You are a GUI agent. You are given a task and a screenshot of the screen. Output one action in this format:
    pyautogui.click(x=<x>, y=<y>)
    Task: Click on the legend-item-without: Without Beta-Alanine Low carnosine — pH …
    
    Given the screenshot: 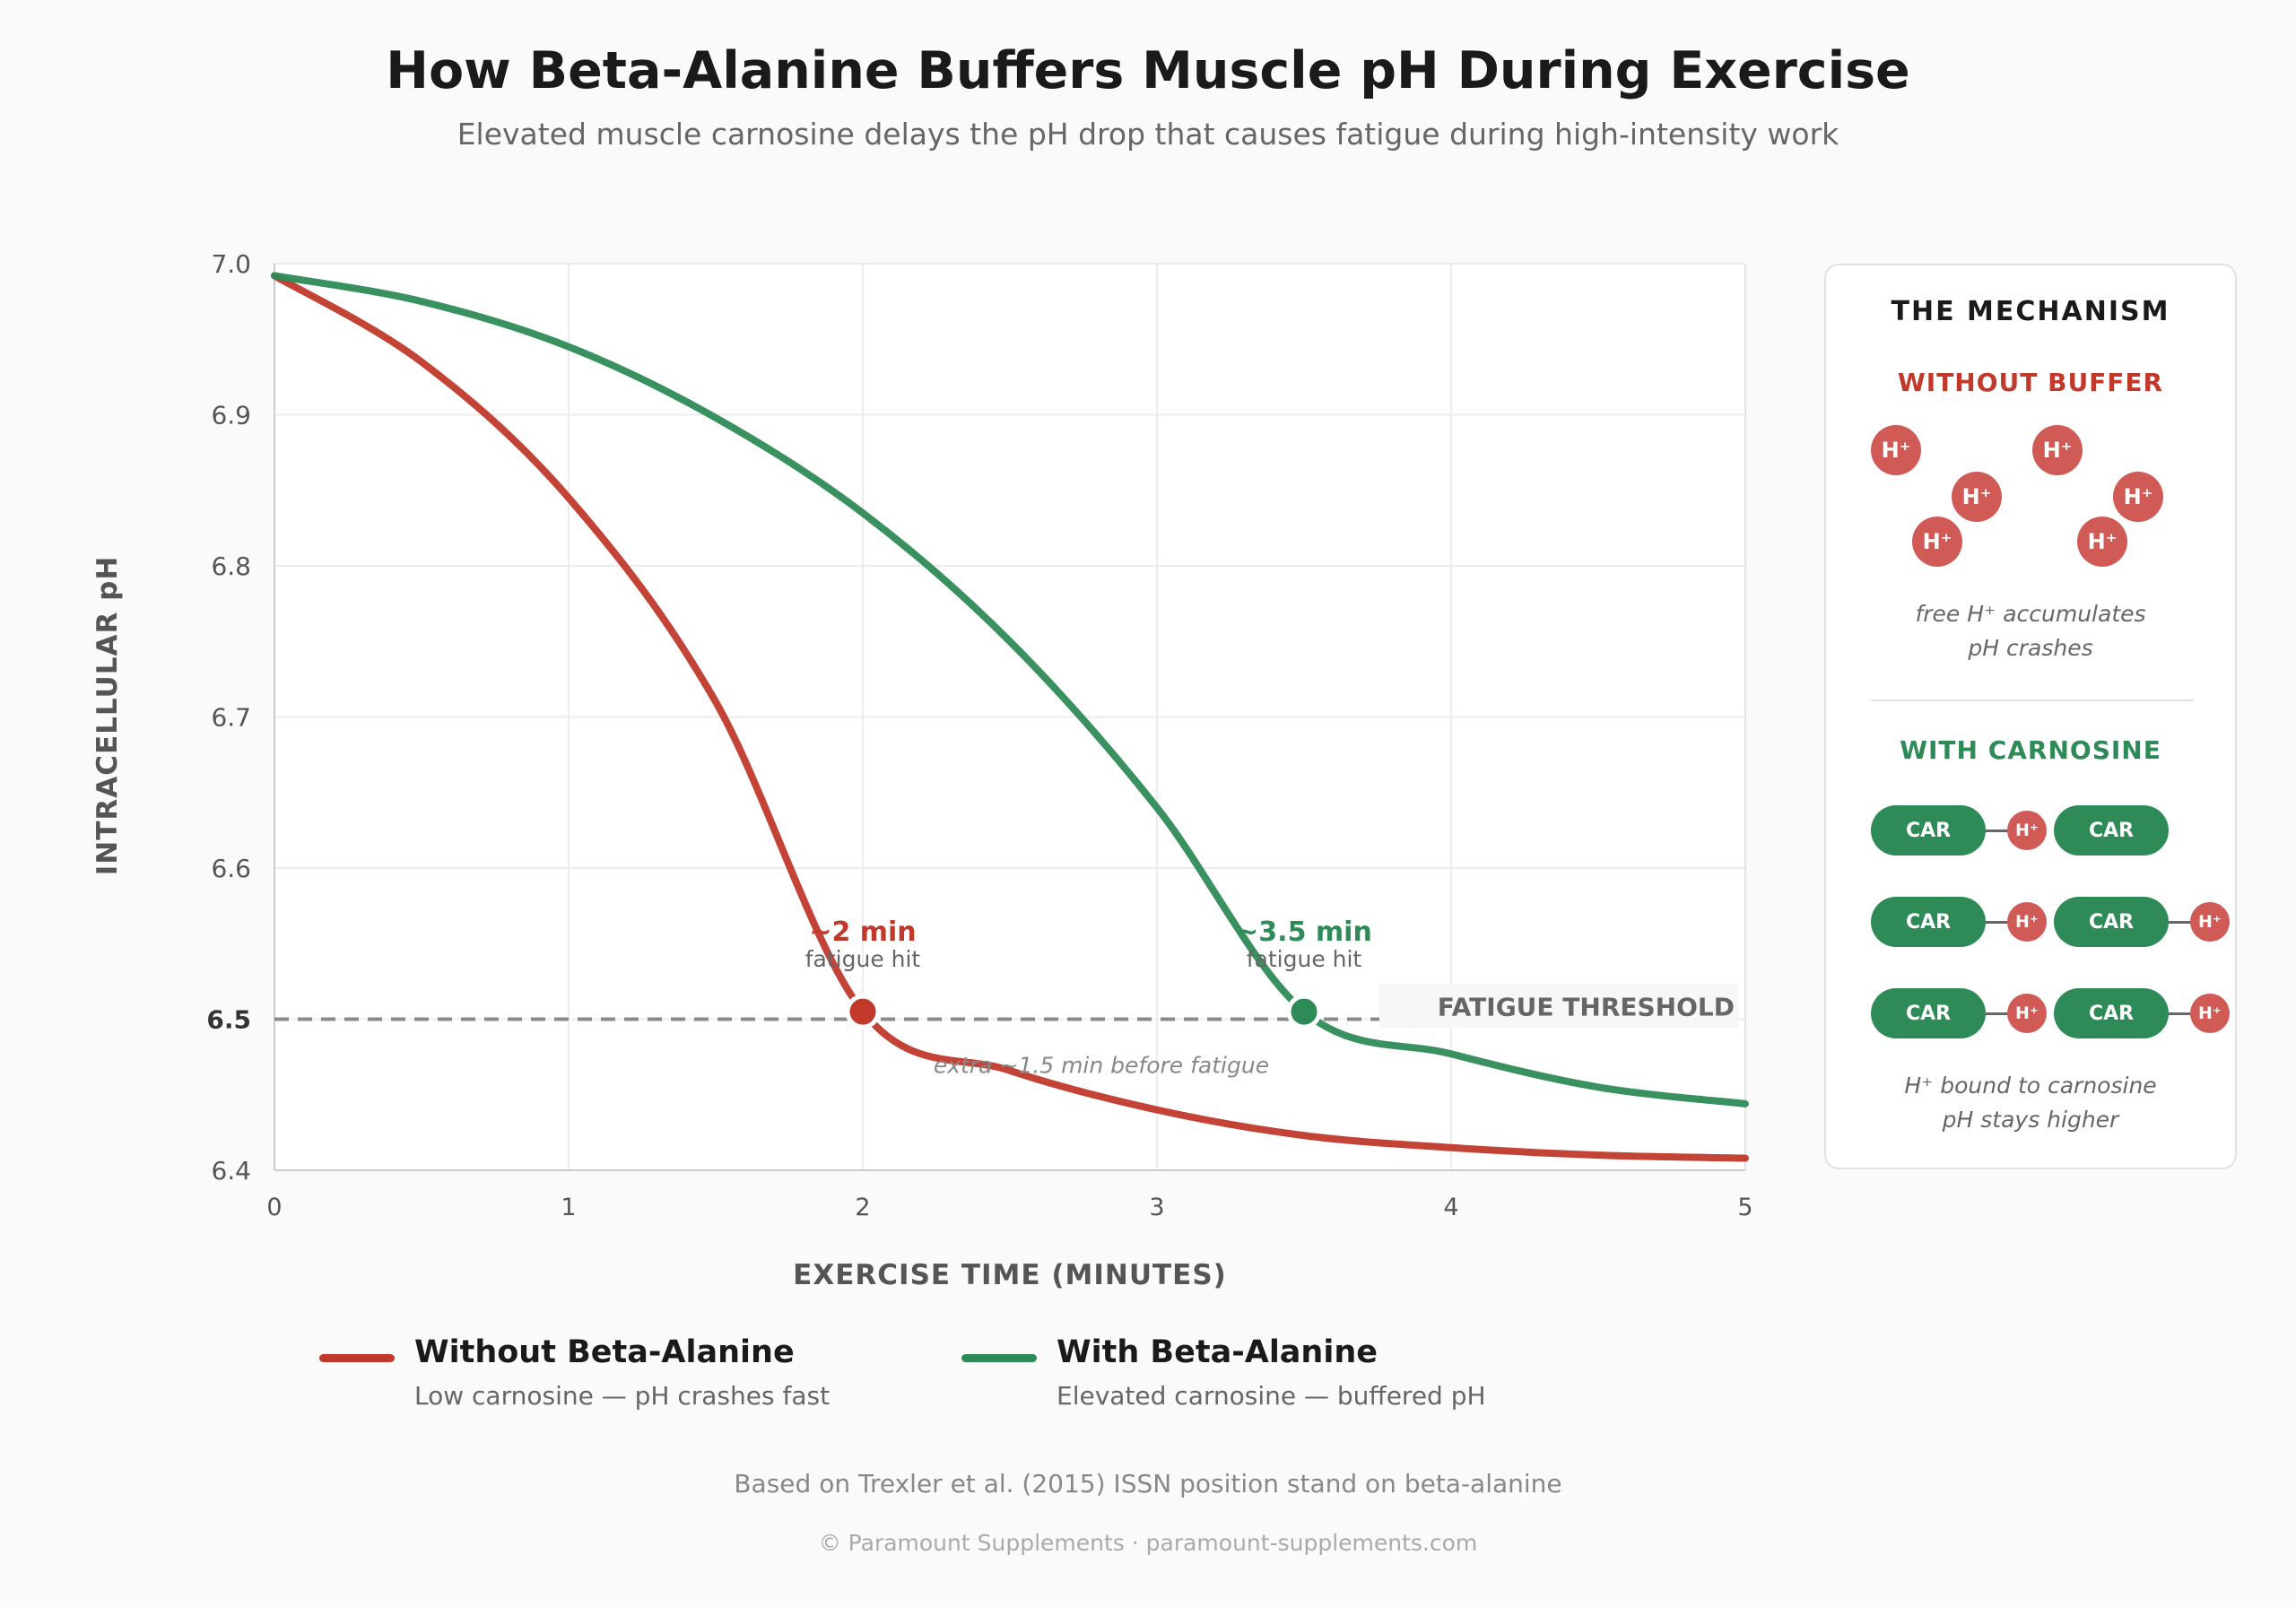 What is the action you would take?
    pyautogui.click(x=633, y=1379)
    